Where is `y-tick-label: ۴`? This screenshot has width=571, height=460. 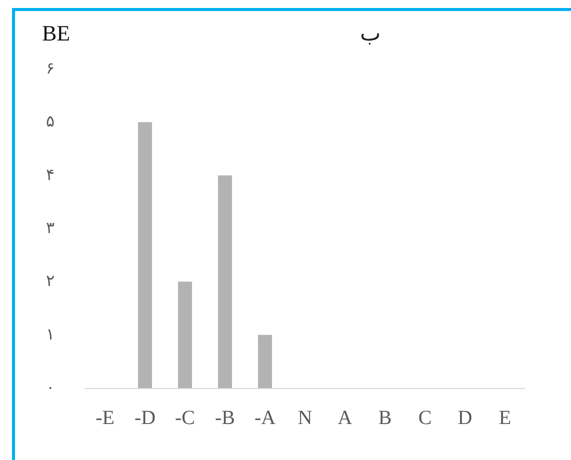
y-tick-label: ۴ is located at coordinates (50, 175).